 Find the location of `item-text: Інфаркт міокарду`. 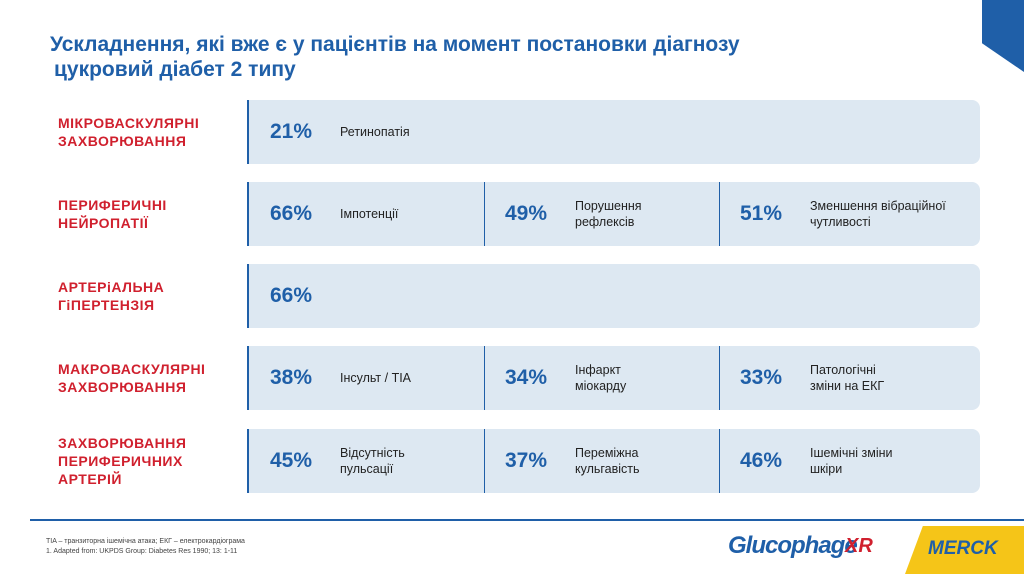

item-text: Інфаркт міокарду is located at coordinates (600, 378).